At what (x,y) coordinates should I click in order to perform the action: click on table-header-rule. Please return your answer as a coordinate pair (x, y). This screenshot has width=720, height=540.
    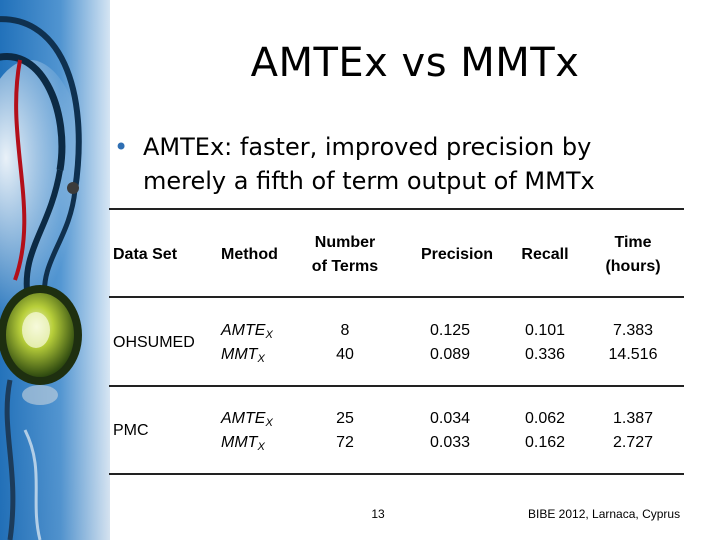
    Looking at the image, I should click on (396, 297).